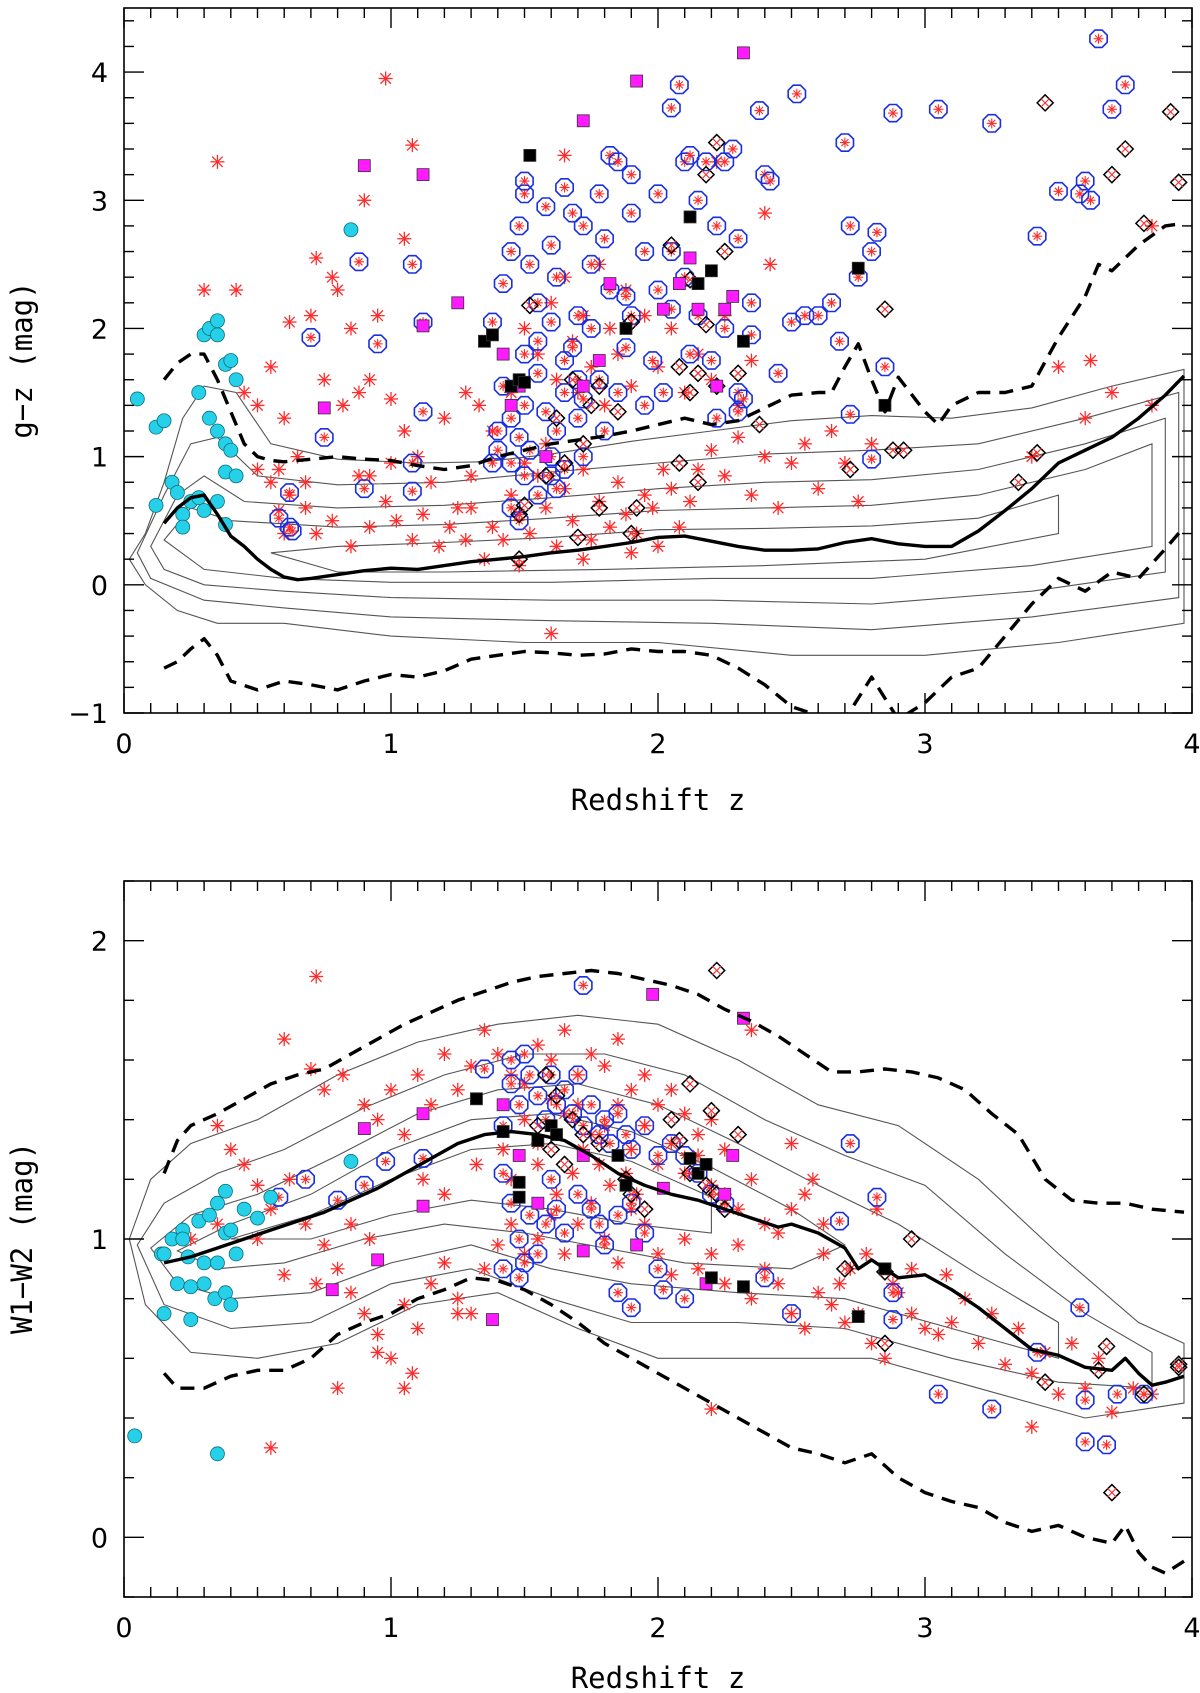 The height and width of the screenshot is (1693, 1200). Describe the element at coordinates (1191, 744) in the screenshot. I see `x-tick-label: 4` at that location.